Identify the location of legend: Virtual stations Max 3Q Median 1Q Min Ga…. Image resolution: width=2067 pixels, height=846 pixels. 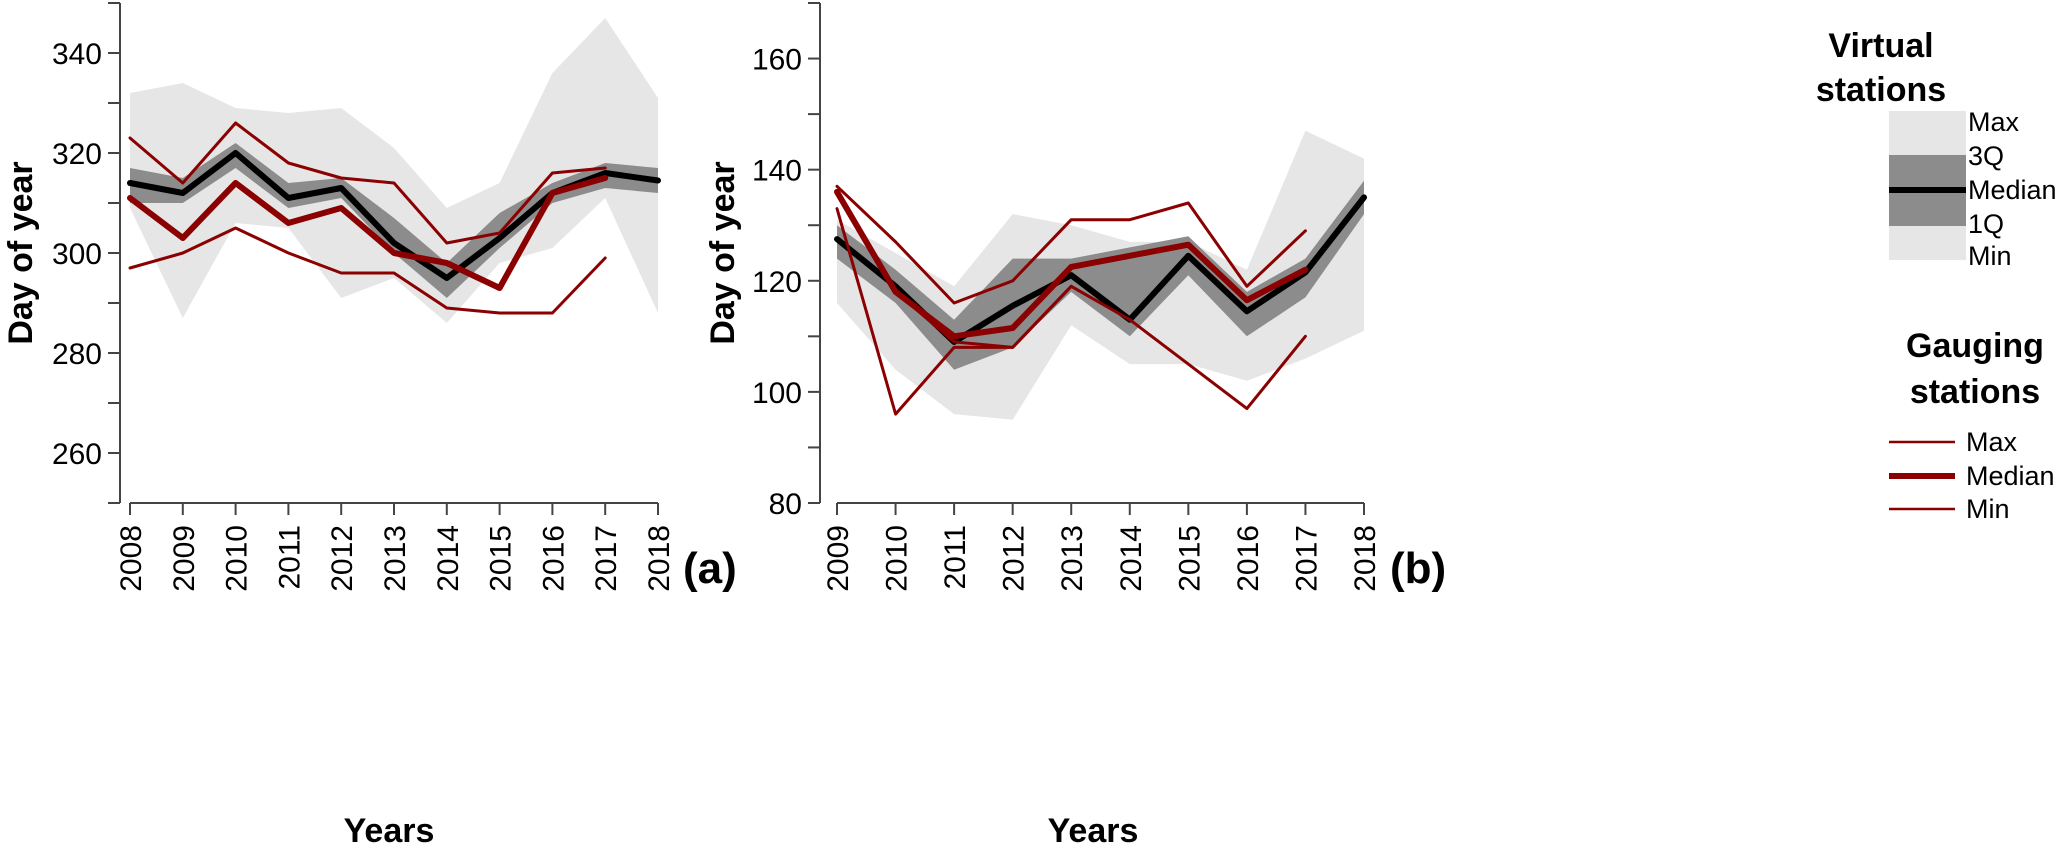
(1936, 275).